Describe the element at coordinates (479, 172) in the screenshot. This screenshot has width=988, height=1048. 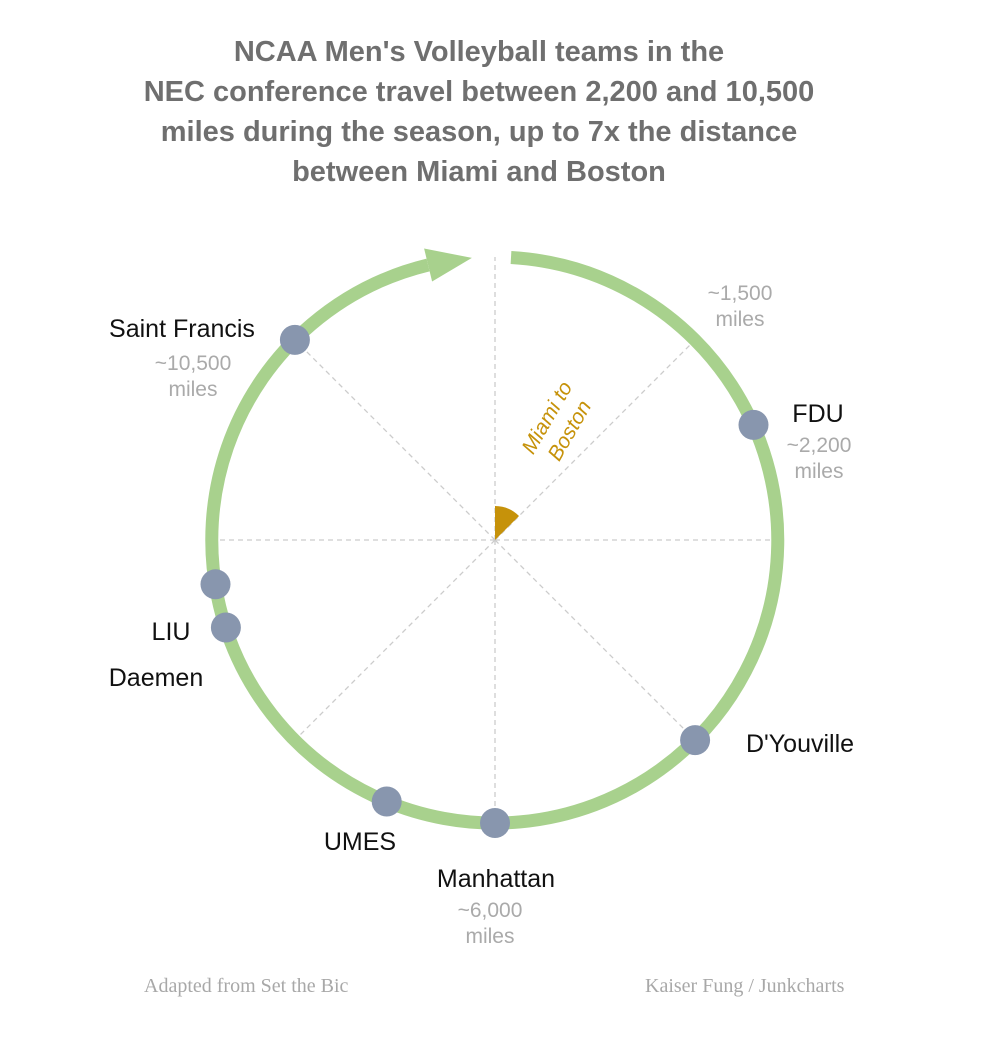
I see `title-line-4: between Miami and Boston` at that location.